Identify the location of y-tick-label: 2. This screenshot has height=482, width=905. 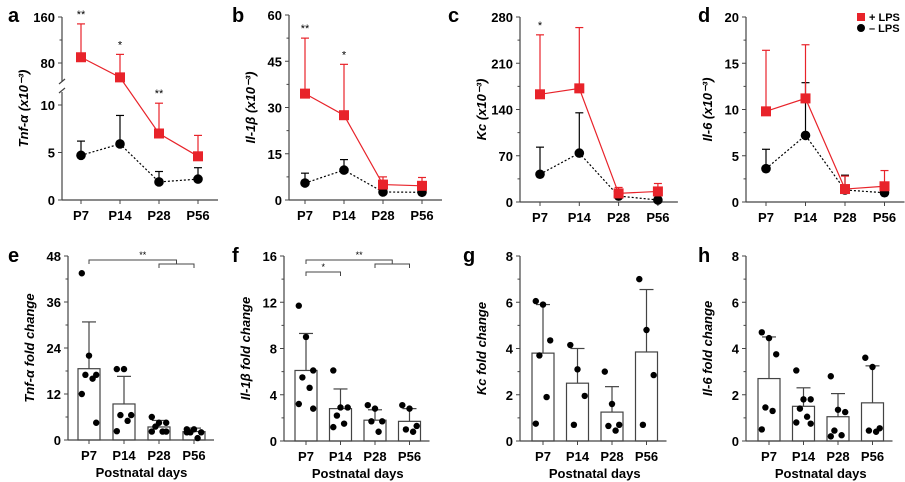
(509, 395).